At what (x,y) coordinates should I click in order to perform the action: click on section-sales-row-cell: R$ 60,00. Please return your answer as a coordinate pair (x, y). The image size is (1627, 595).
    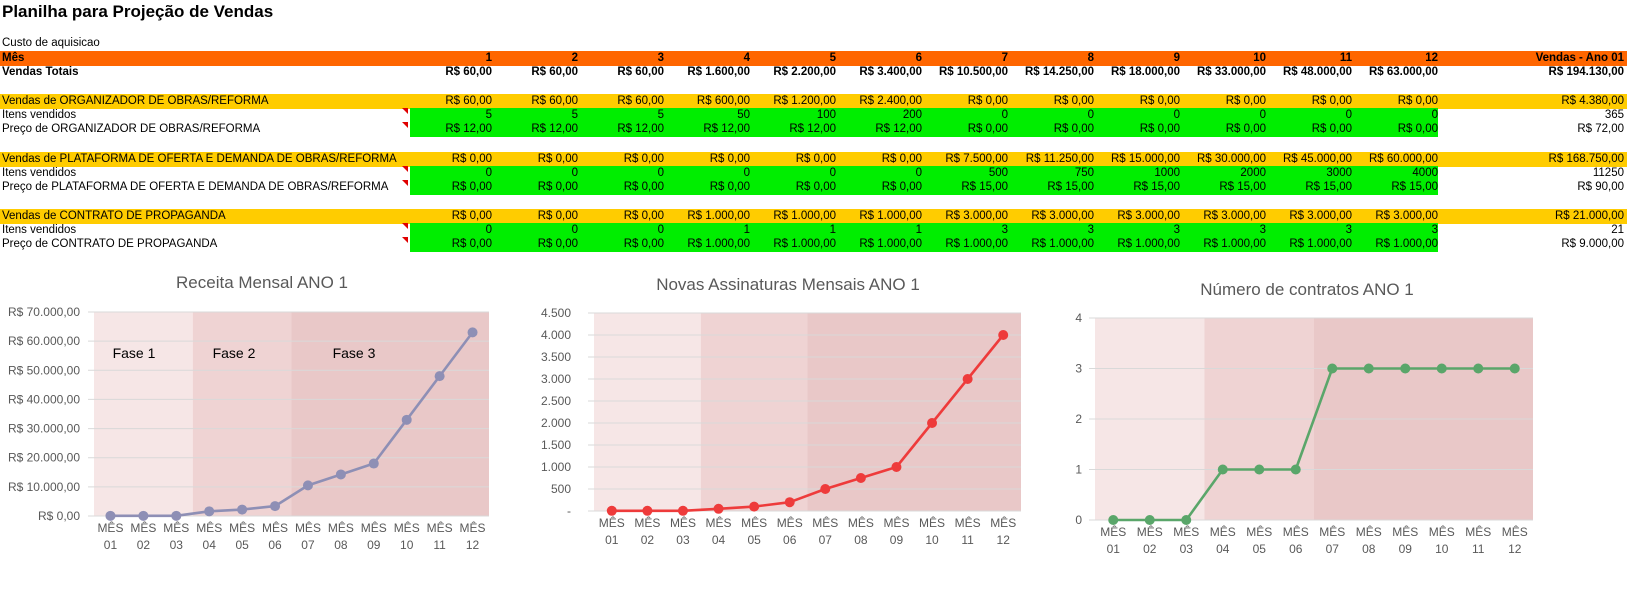
    Looking at the image, I should click on (468, 101).